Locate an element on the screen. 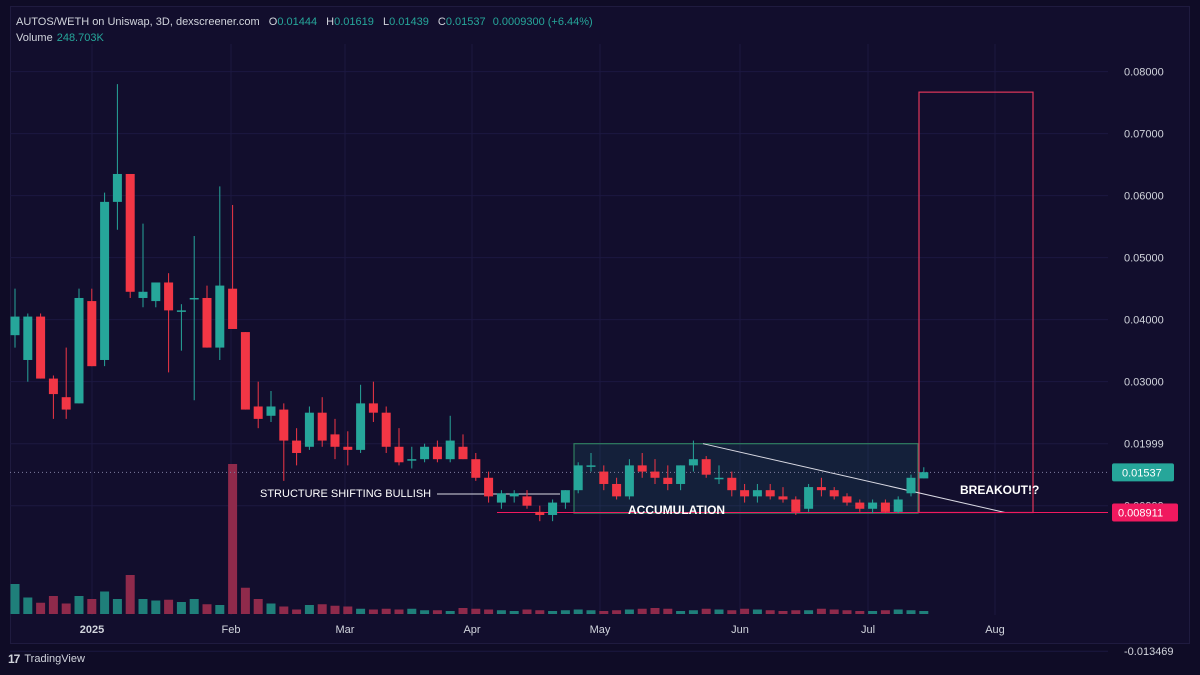 The image size is (1200, 675). x-tick-label: Aug is located at coordinates (995, 630).